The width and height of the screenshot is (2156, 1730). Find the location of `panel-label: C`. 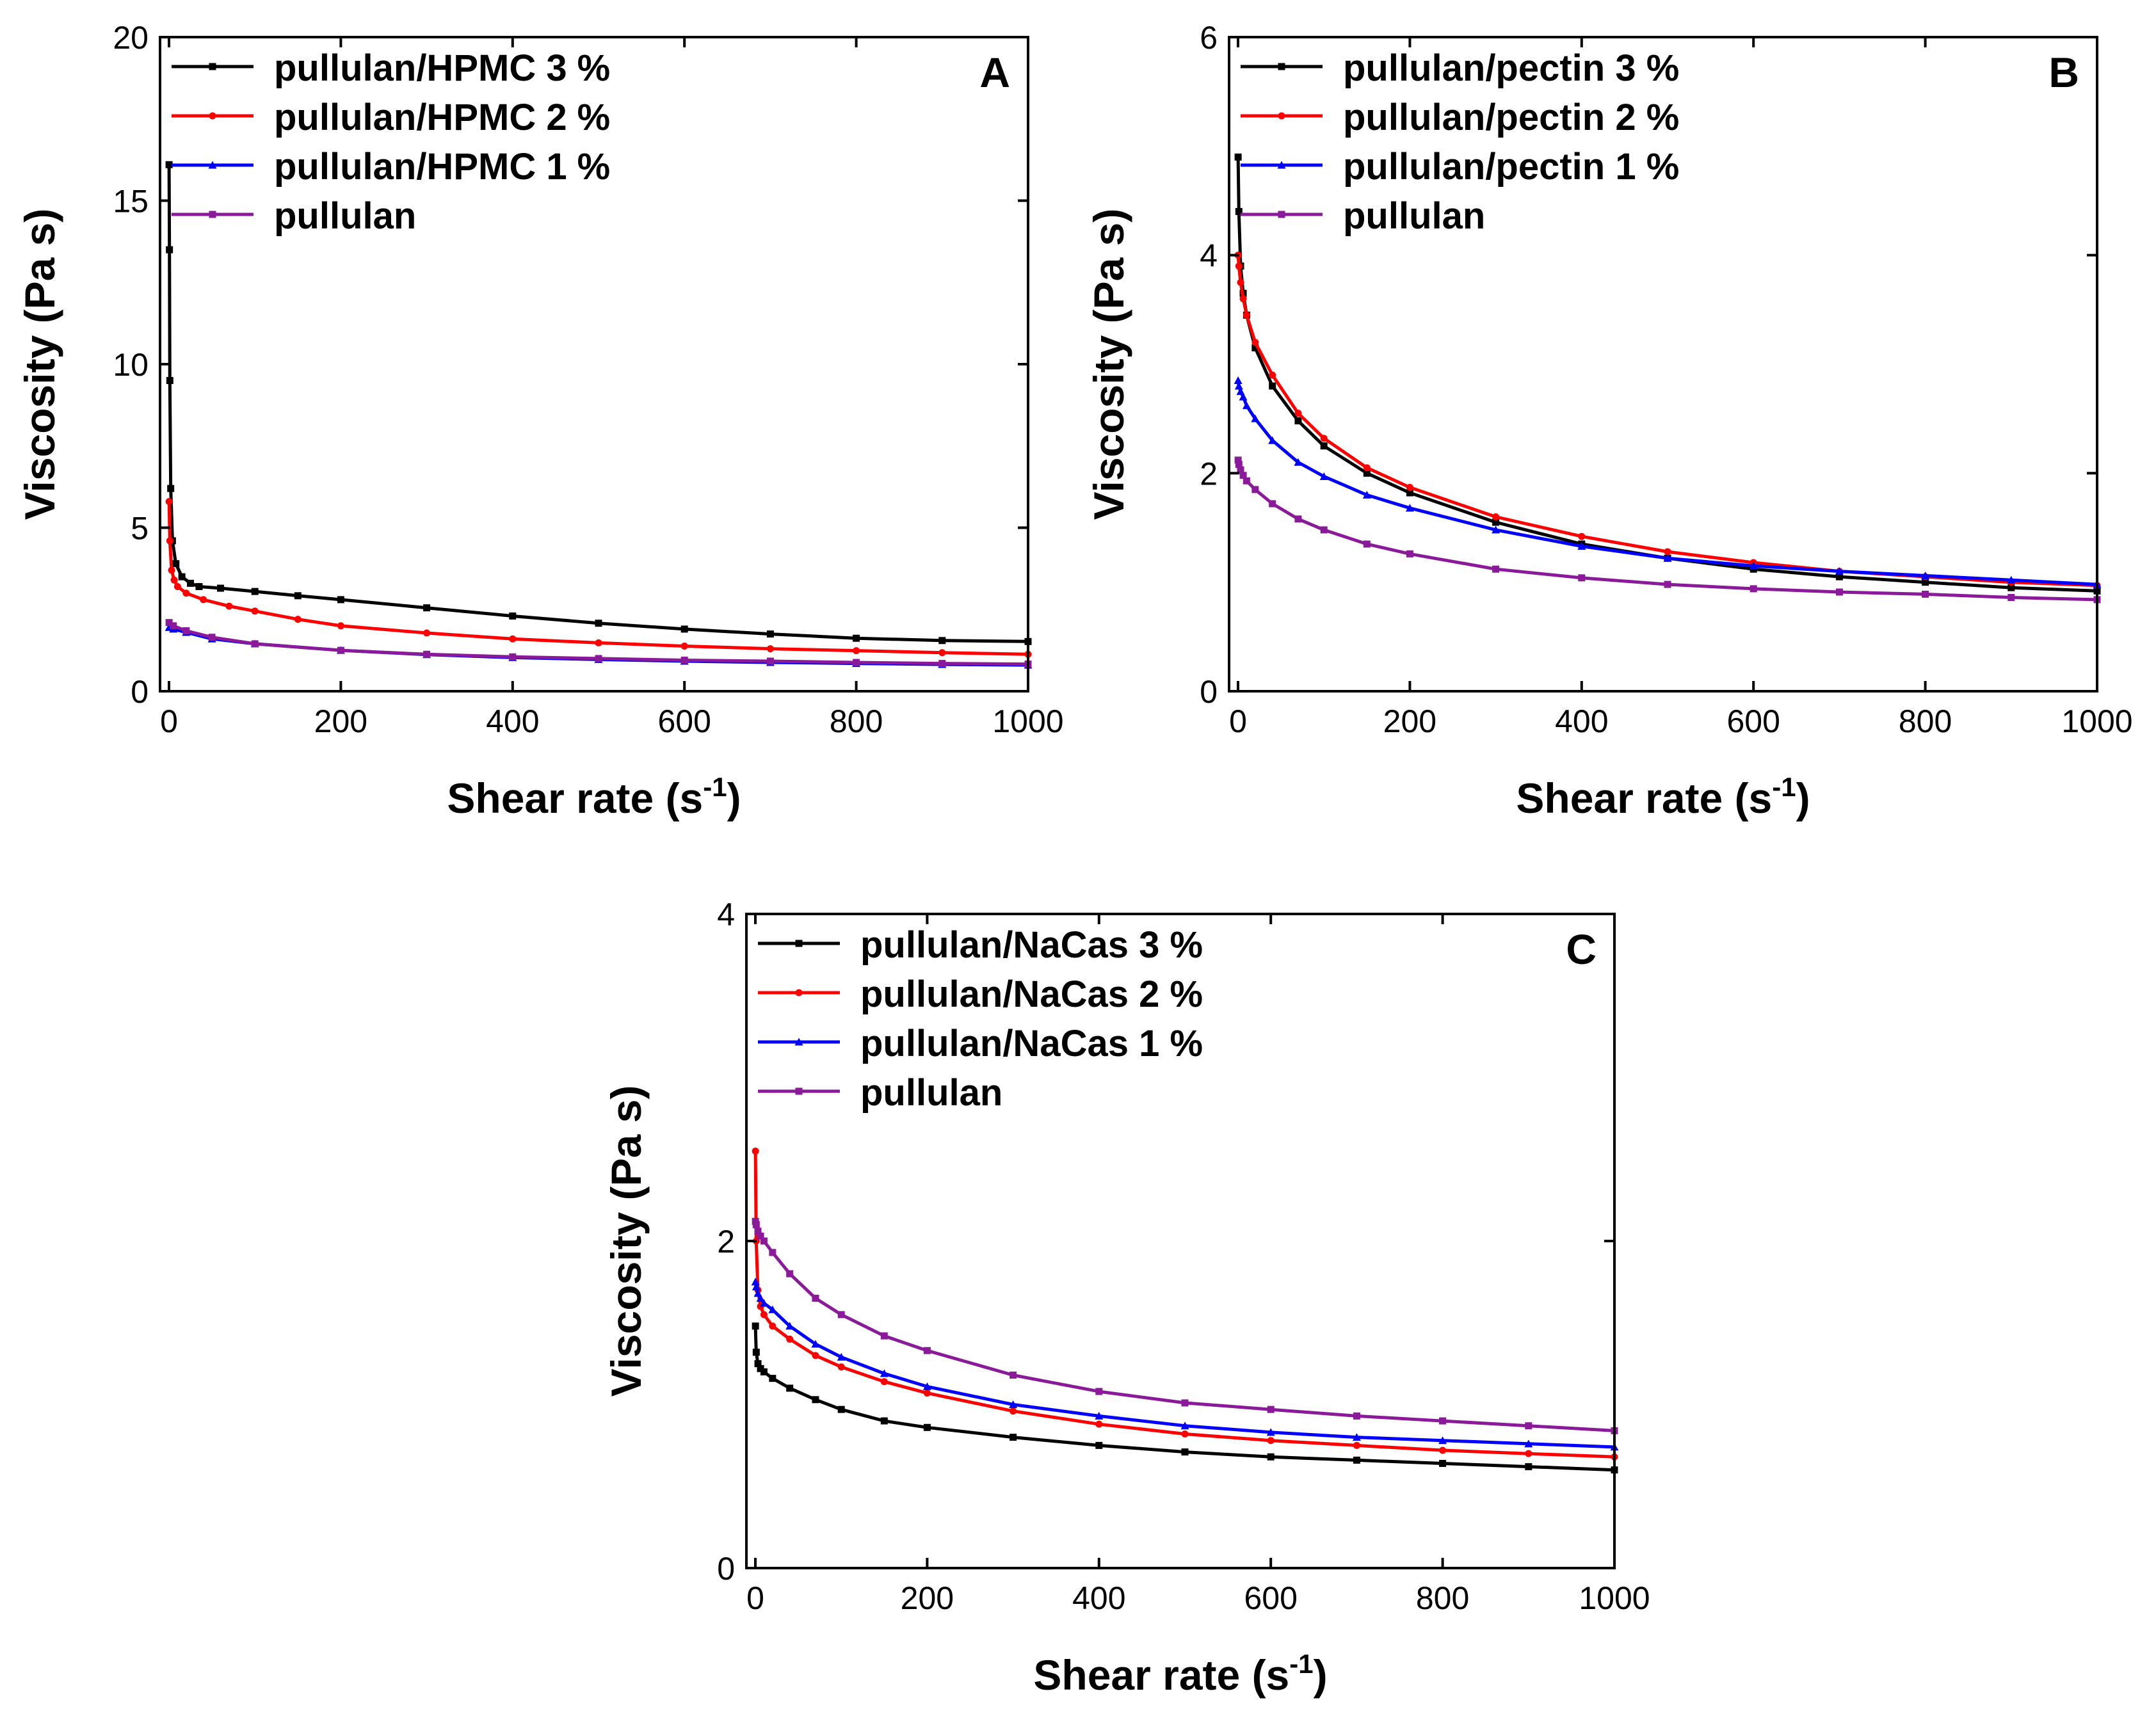

panel-label: C is located at coordinates (1581, 949).